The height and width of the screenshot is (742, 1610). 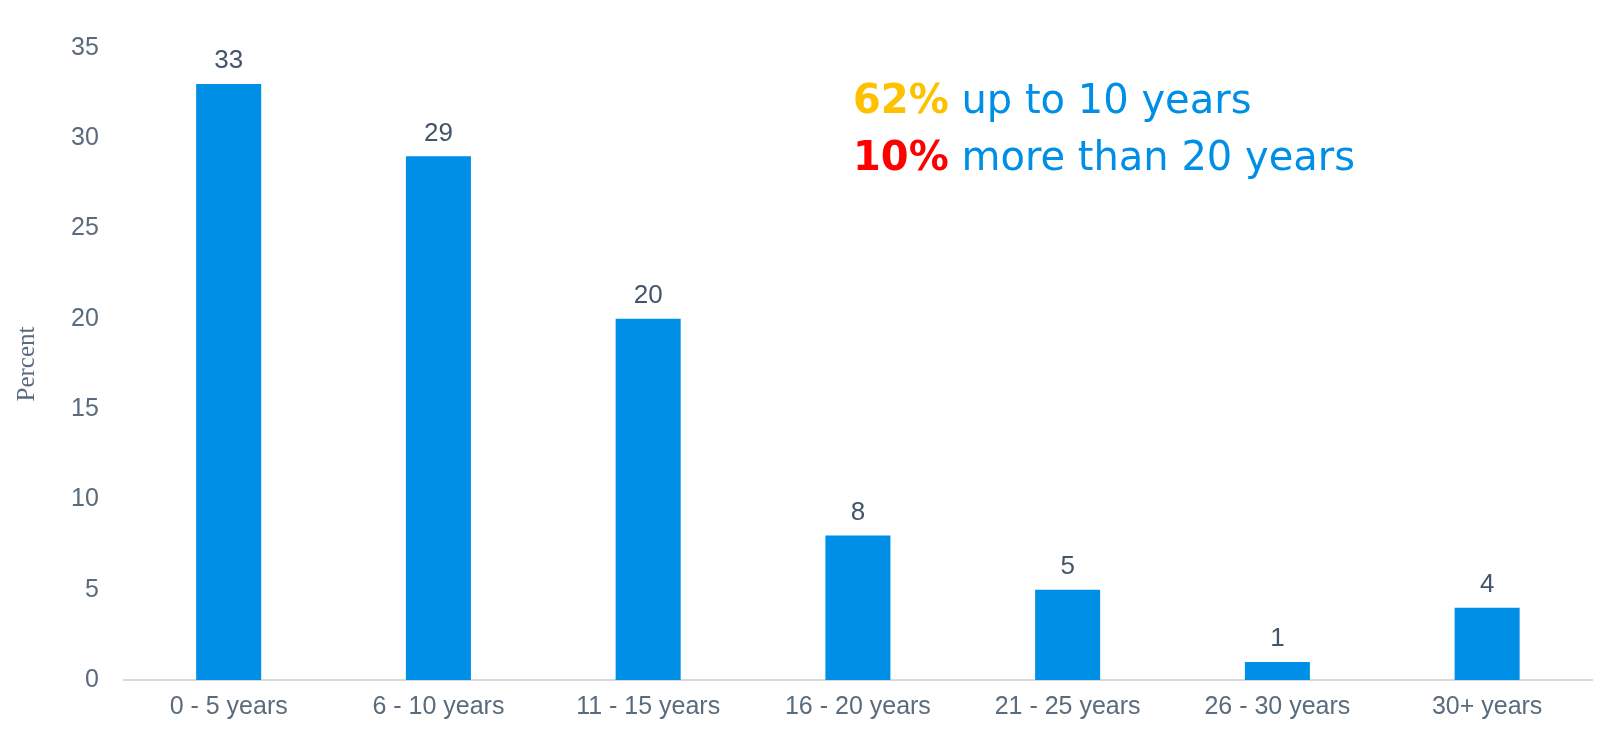 What do you see at coordinates (85, 407) in the screenshot?
I see `y-tick-label: 15` at bounding box center [85, 407].